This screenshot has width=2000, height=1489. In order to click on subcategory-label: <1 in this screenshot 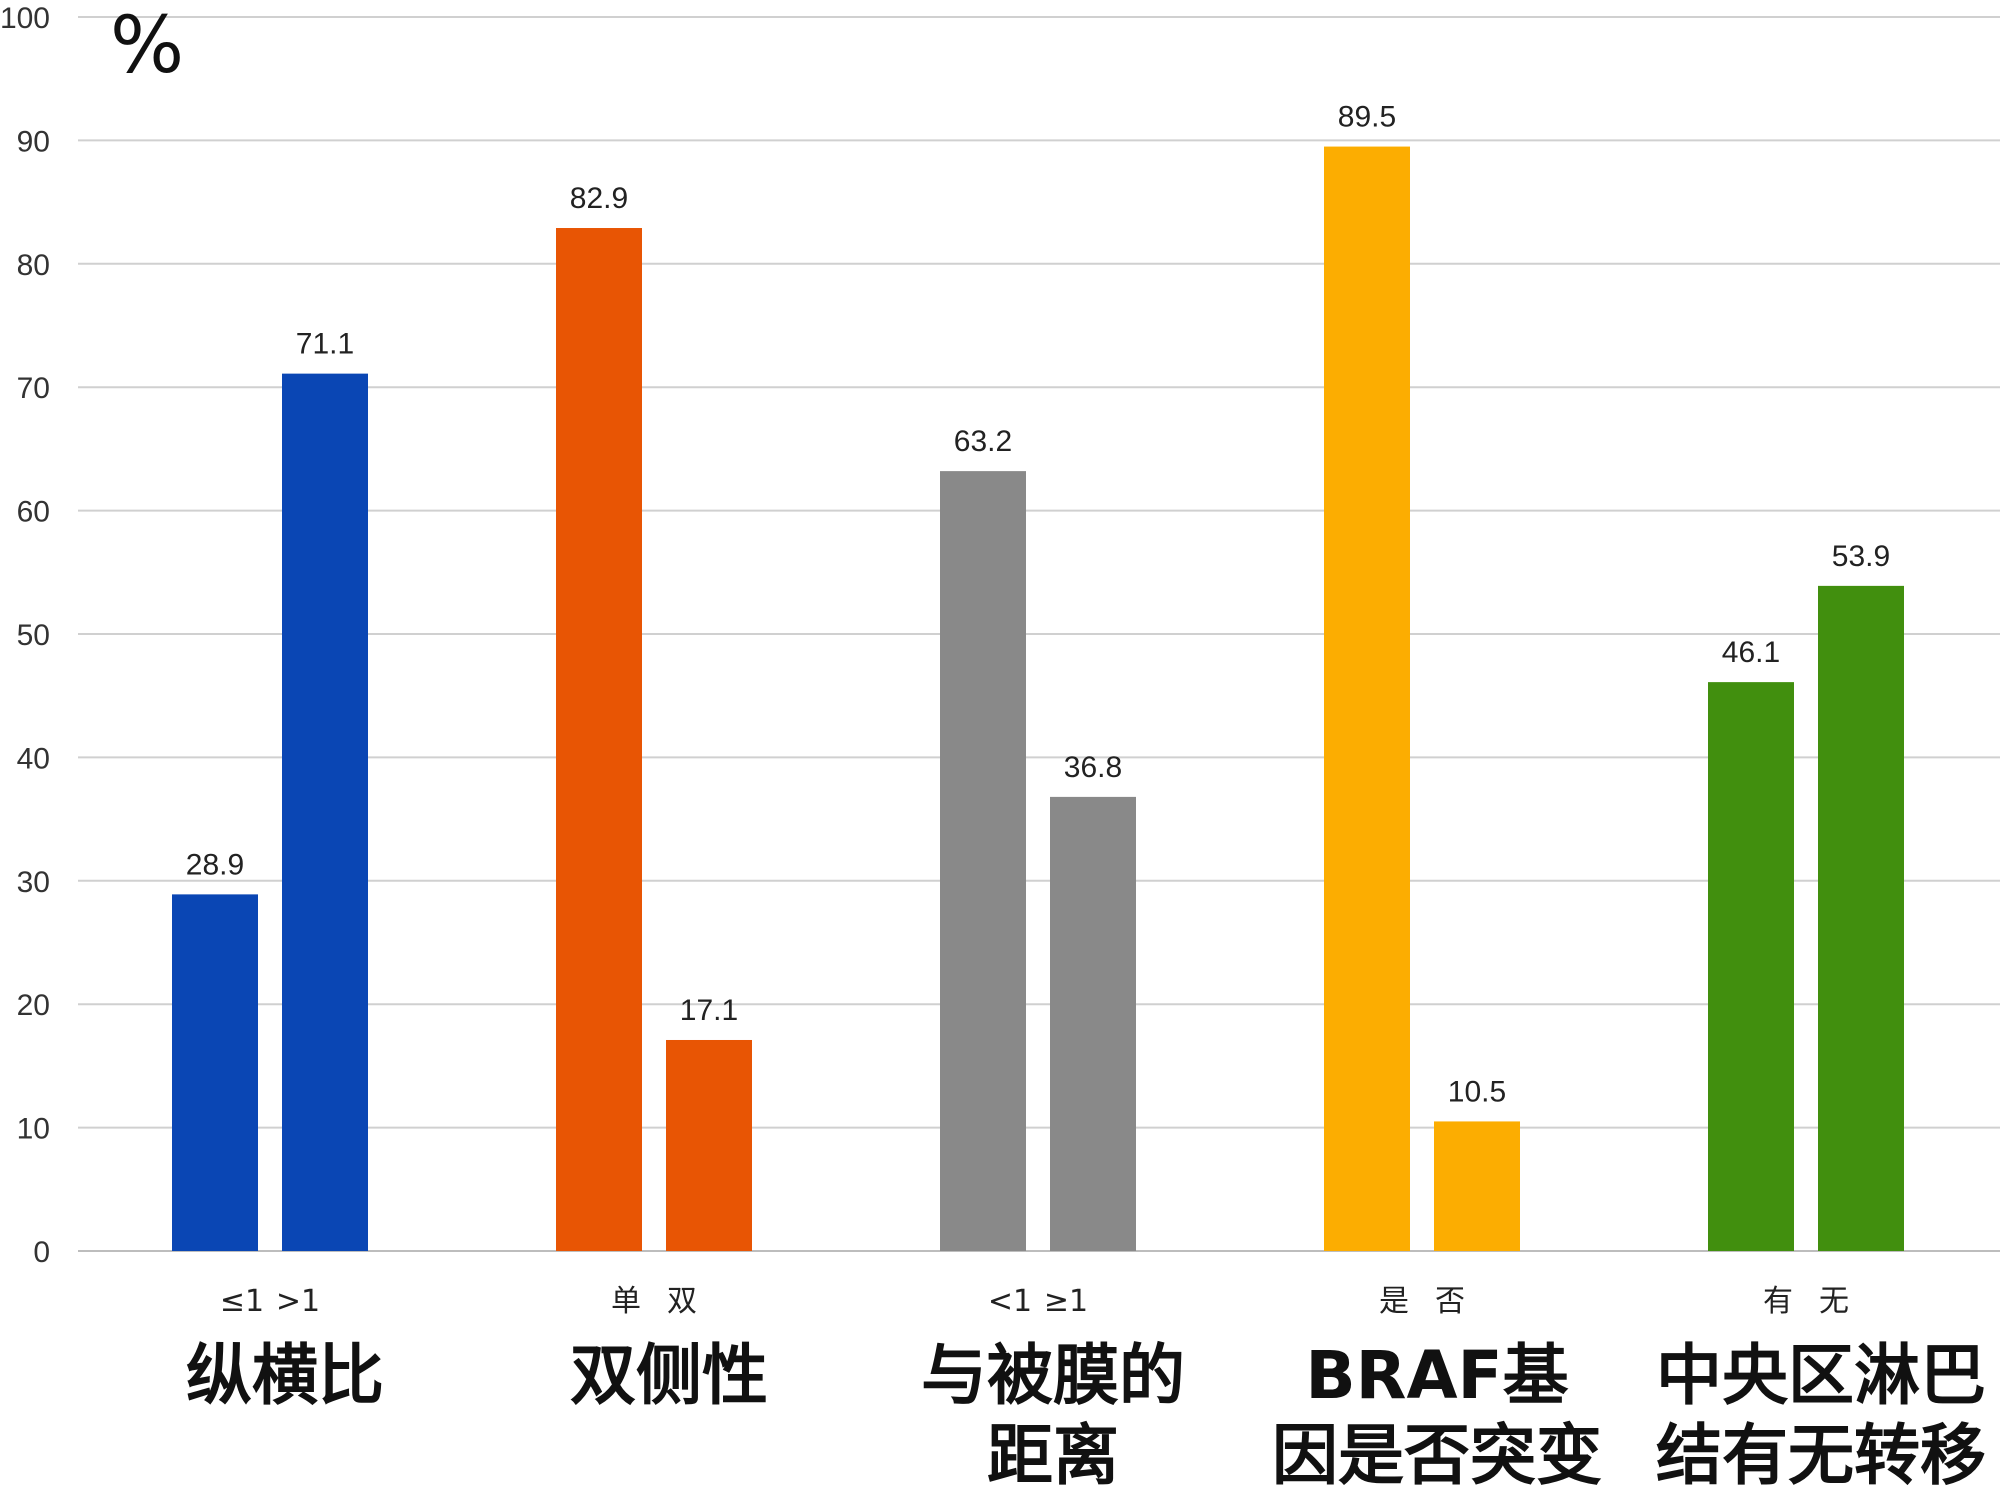, I will do `click(1010, 1301)`.